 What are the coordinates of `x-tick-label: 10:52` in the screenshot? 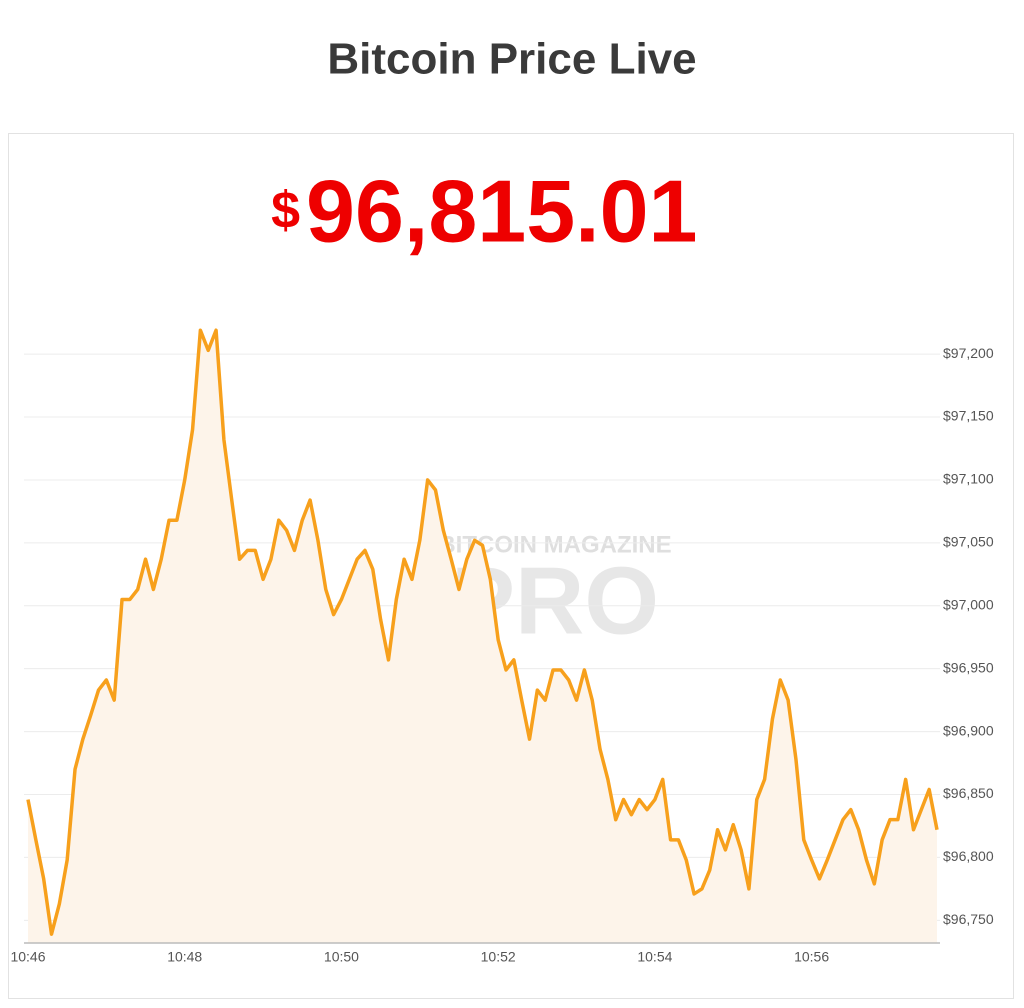 It's located at (498, 957).